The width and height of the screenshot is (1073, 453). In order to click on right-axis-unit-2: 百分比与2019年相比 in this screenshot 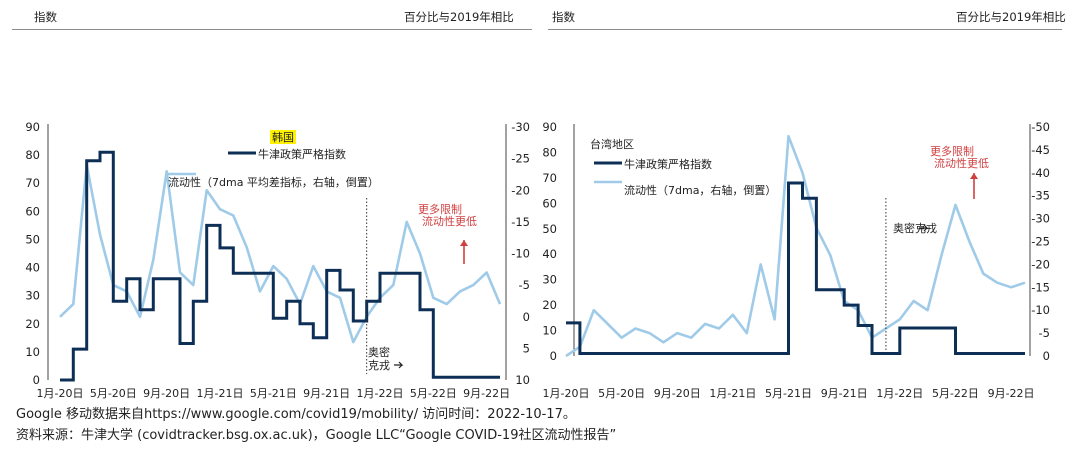, I will do `click(1011, 17)`.